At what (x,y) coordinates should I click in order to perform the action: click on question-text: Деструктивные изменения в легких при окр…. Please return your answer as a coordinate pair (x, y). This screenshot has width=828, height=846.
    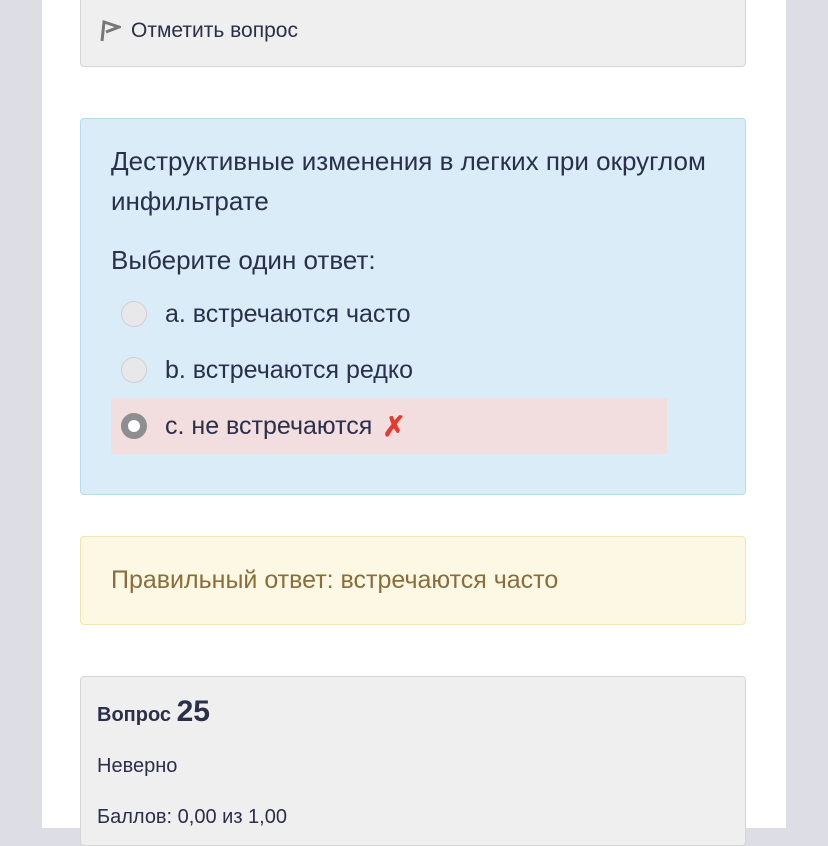
    Looking at the image, I should click on (408, 181).